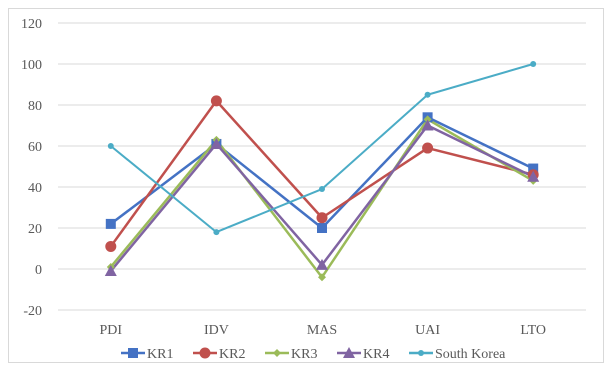  What do you see at coordinates (533, 330) in the screenshot?
I see `x-tick-label: LTO` at bounding box center [533, 330].